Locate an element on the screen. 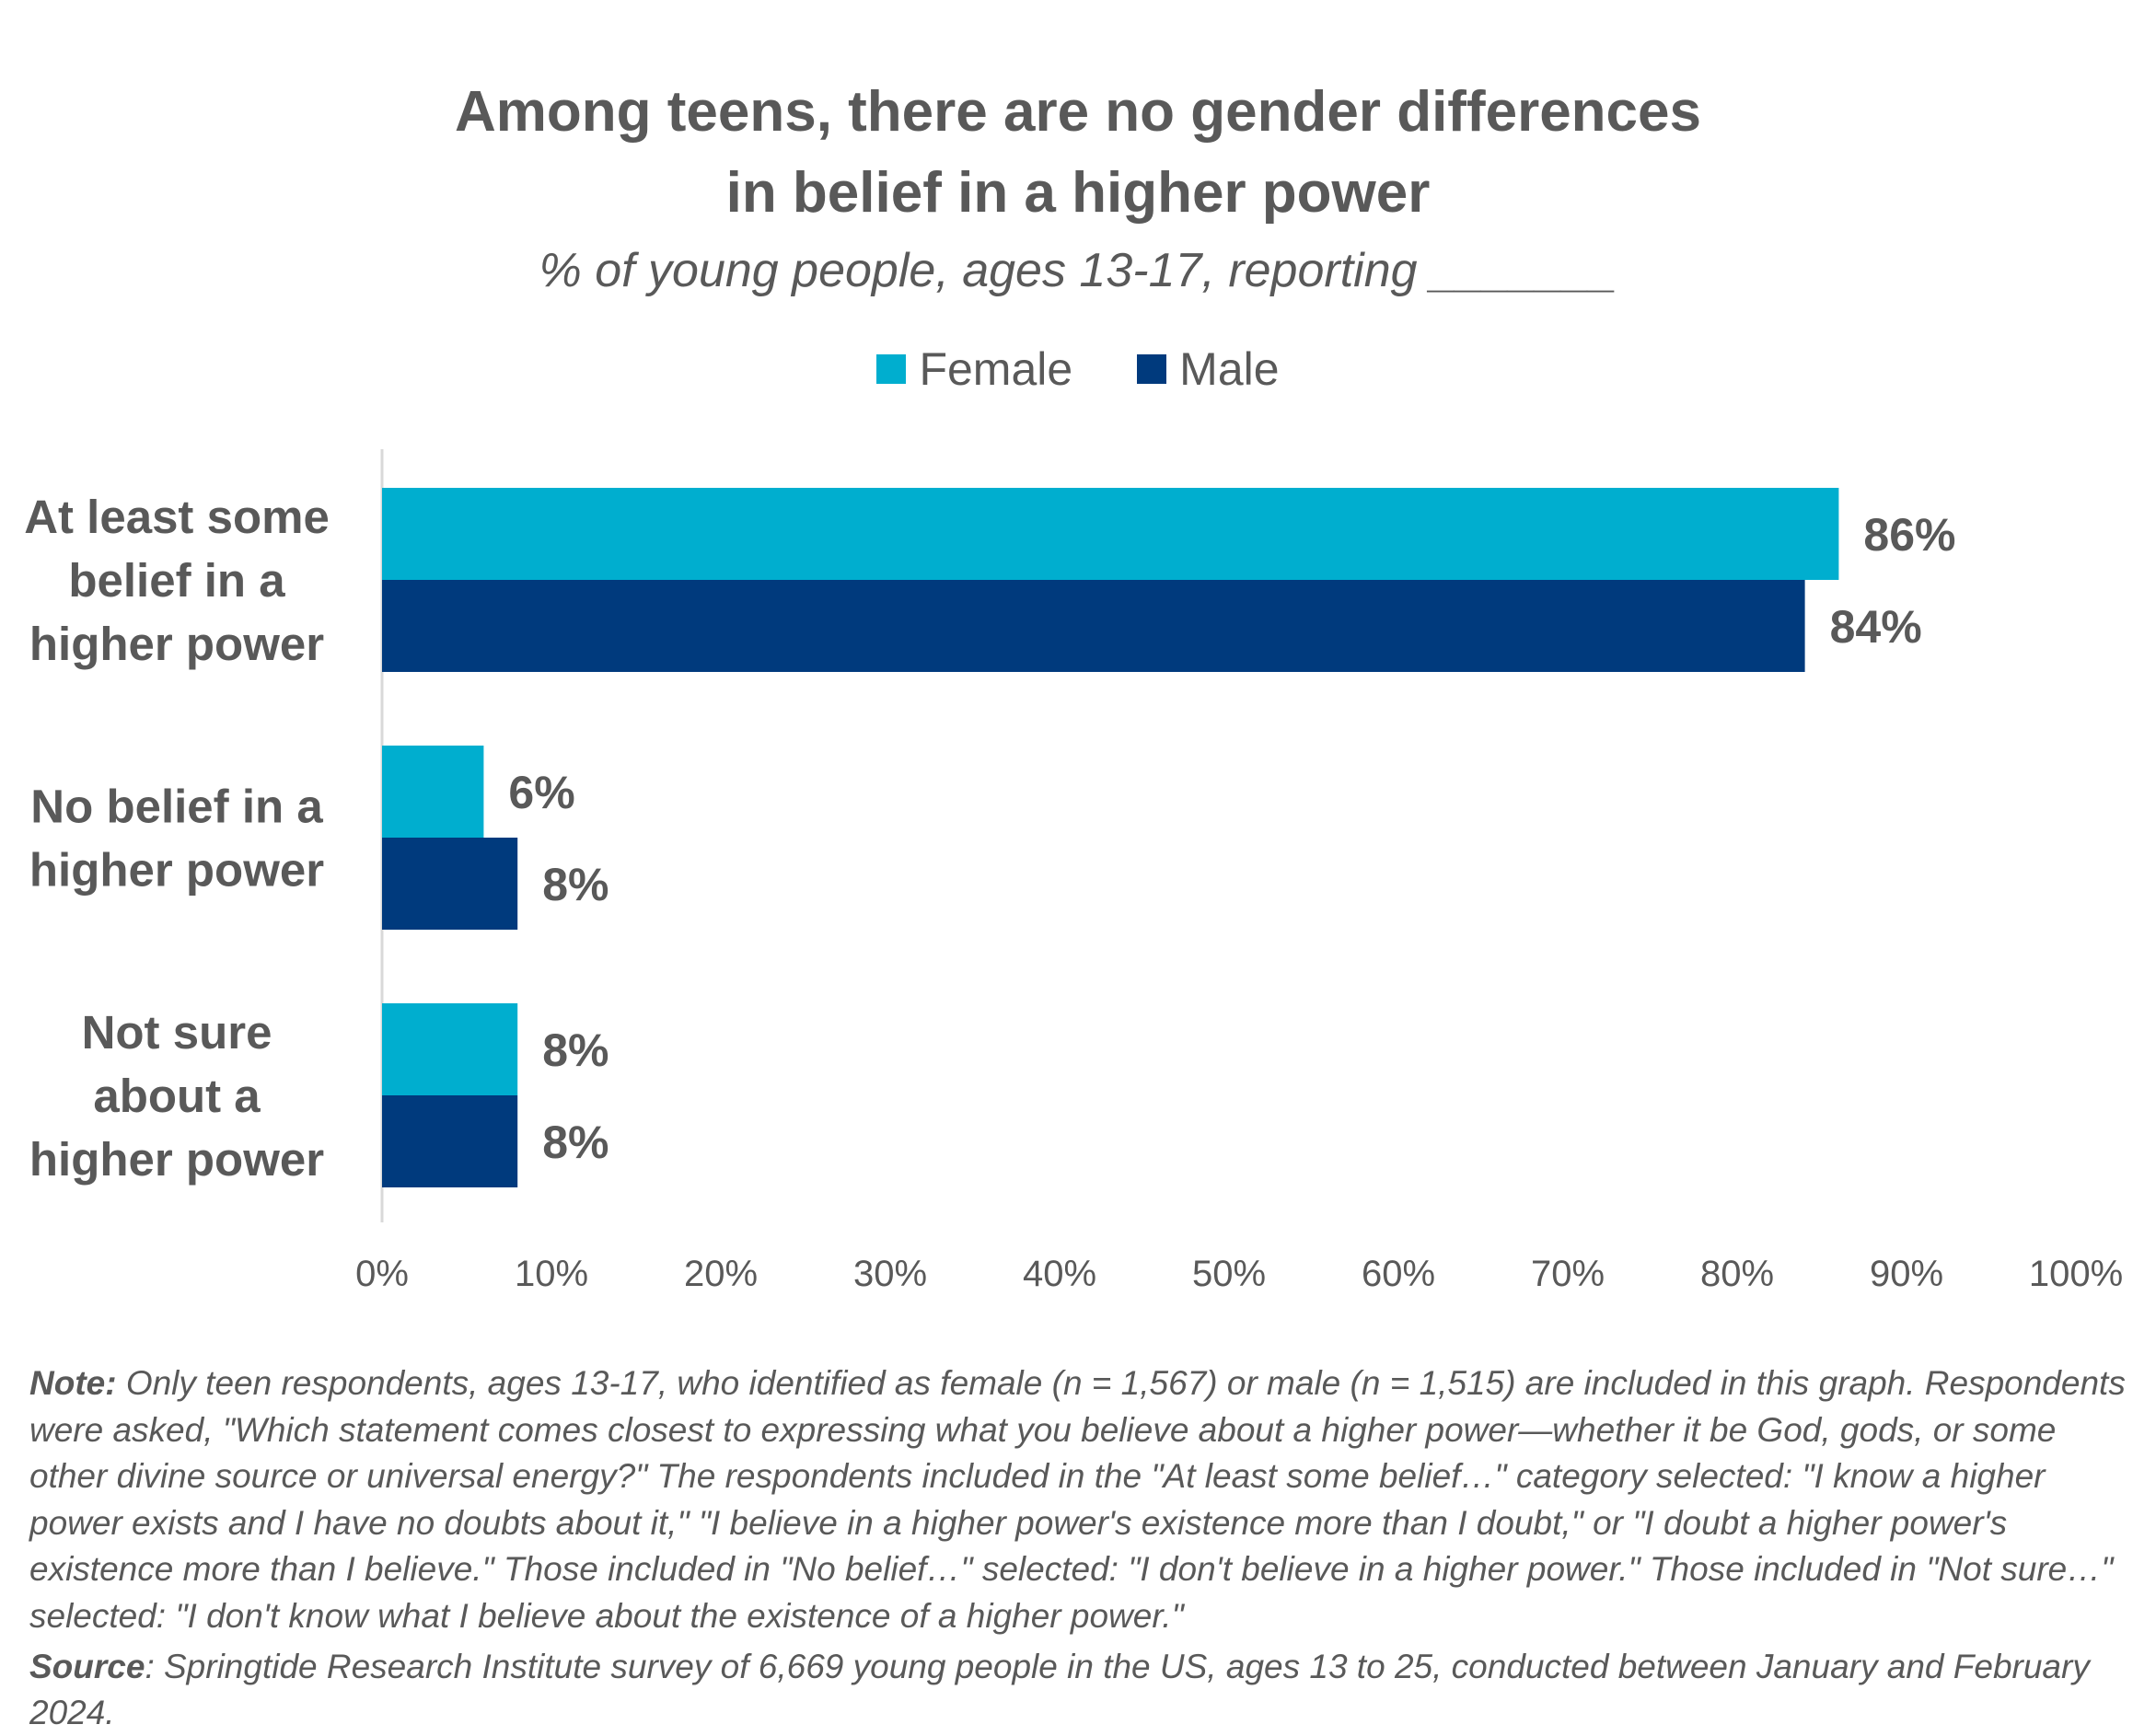 The image size is (2156, 1736). category-label-1-line-1: higher power is located at coordinates (176, 870).